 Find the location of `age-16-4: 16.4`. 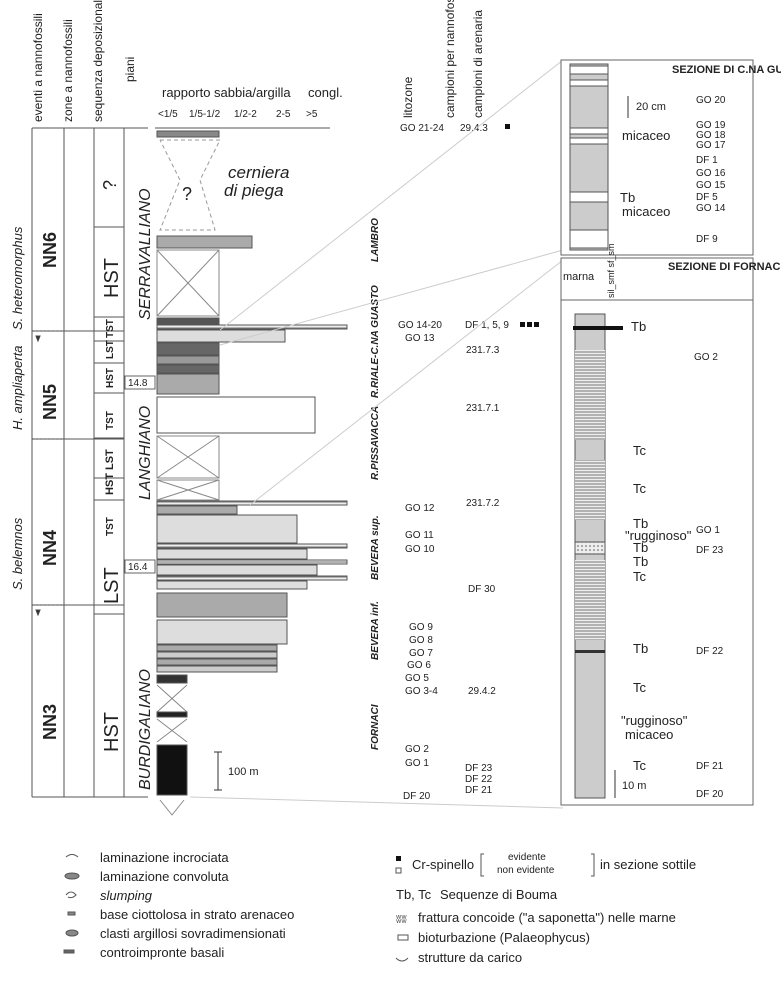

age-16-4: 16.4 is located at coordinates (138, 567).